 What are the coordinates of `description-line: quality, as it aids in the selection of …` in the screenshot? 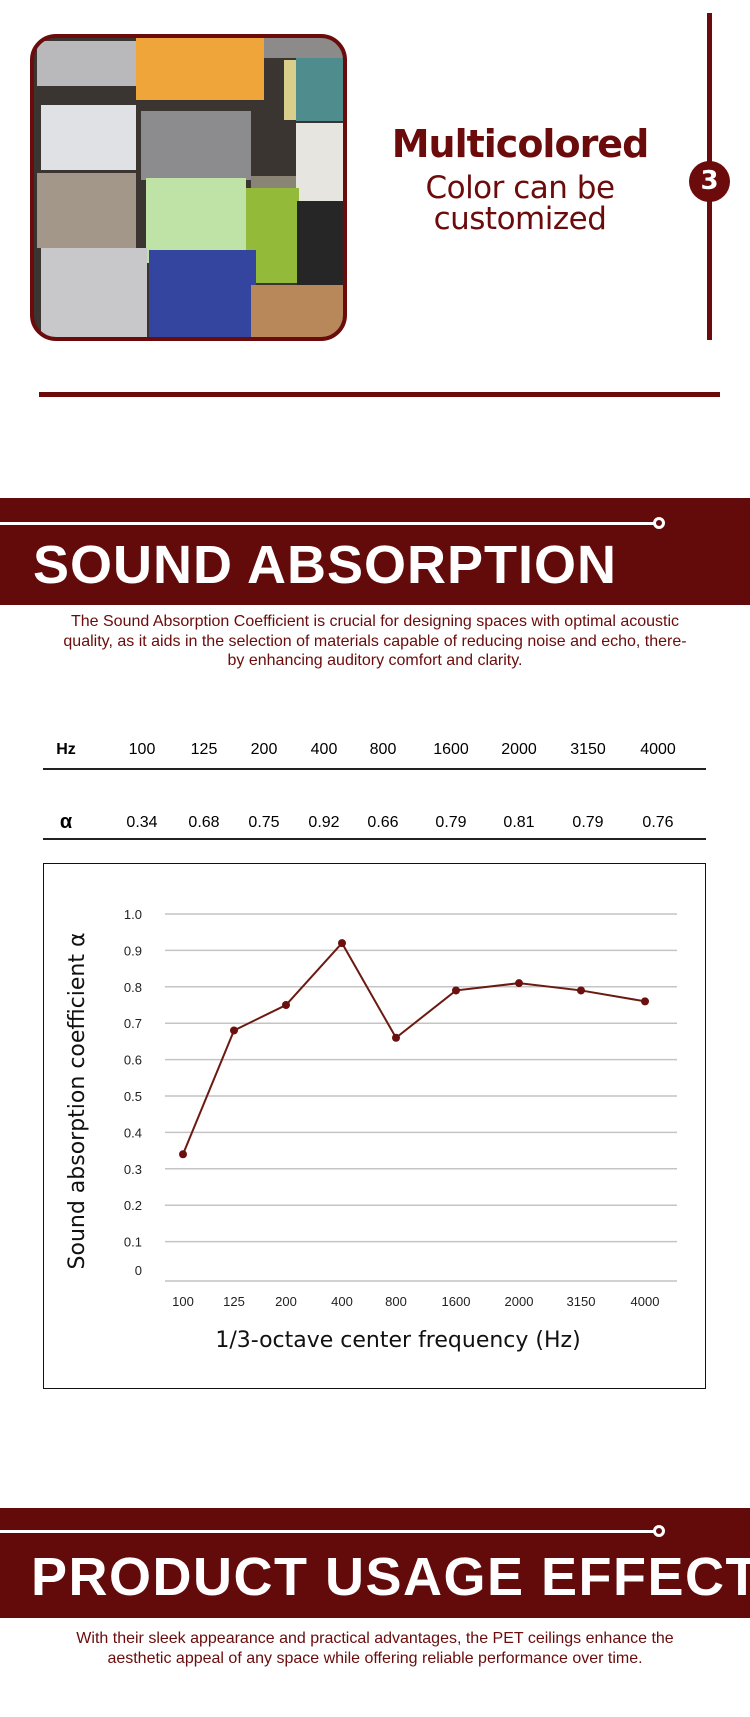 It's located at (375, 641).